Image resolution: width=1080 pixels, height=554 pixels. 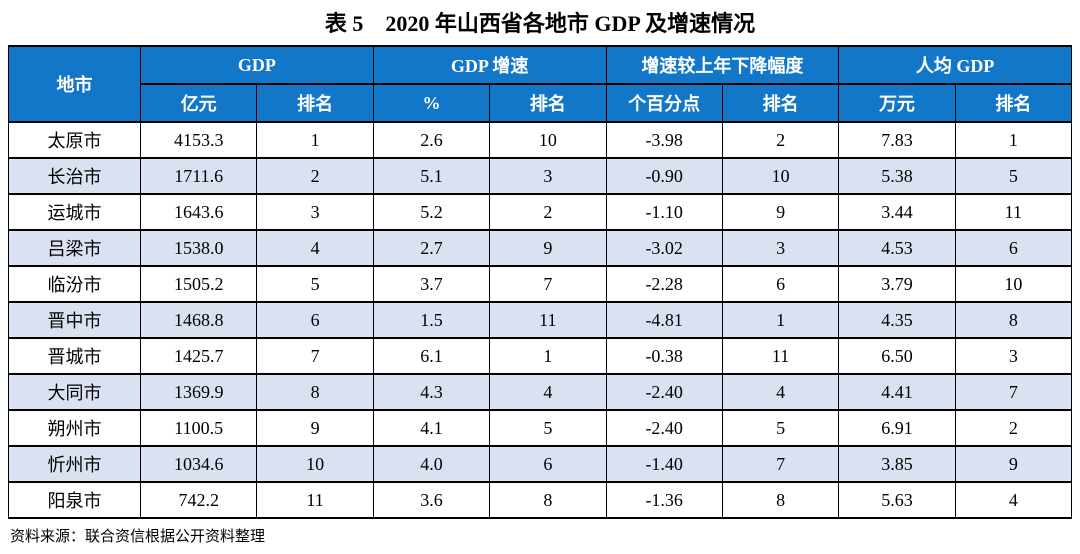 I want to click on value-cell: -1.36, so click(x=664, y=500).